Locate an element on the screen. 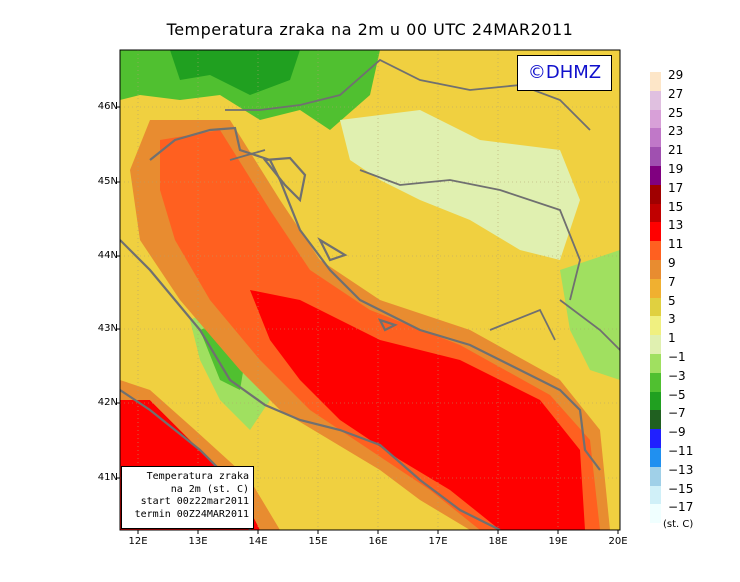 The height and width of the screenshot is (582, 740). lon-label: 20E is located at coordinates (618, 541).